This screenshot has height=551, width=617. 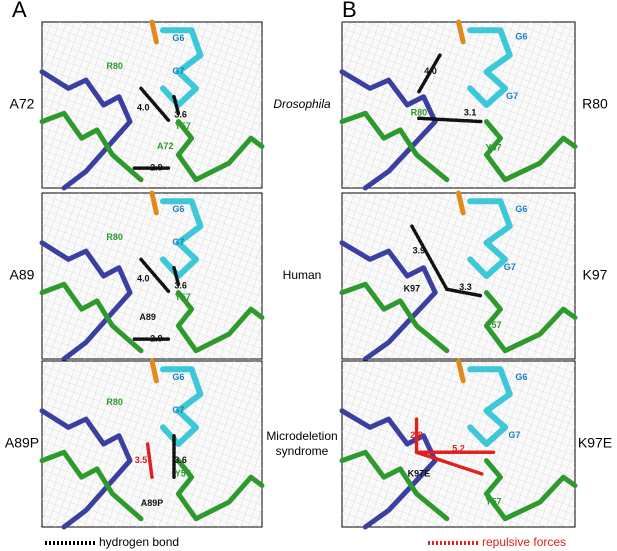 What do you see at coordinates (458, 448) in the screenshot?
I see `residue-label: 5.2` at bounding box center [458, 448].